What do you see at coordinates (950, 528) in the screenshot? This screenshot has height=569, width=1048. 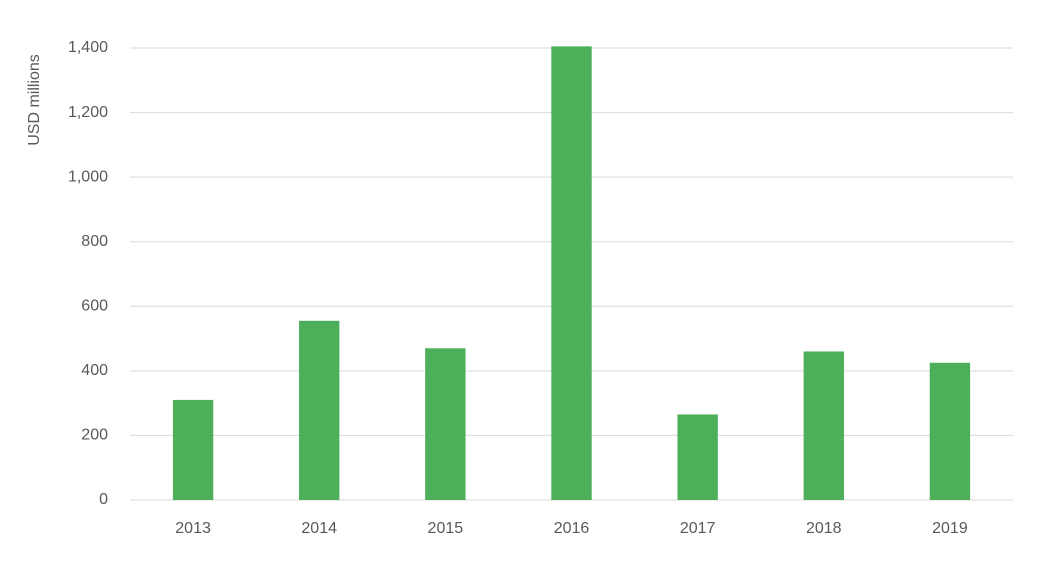 I see `x-tick-label: 2019` at bounding box center [950, 528].